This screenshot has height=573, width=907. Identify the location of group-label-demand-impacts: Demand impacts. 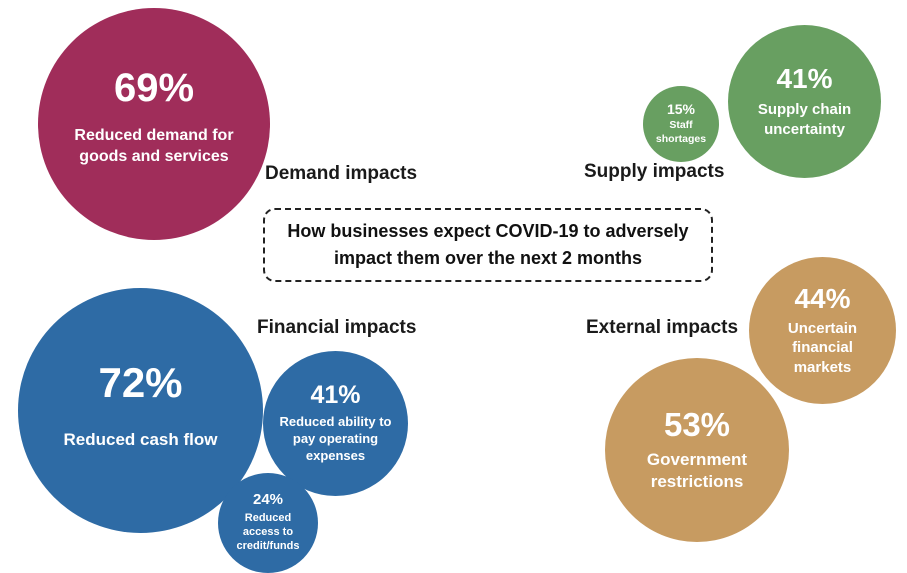
(341, 173).